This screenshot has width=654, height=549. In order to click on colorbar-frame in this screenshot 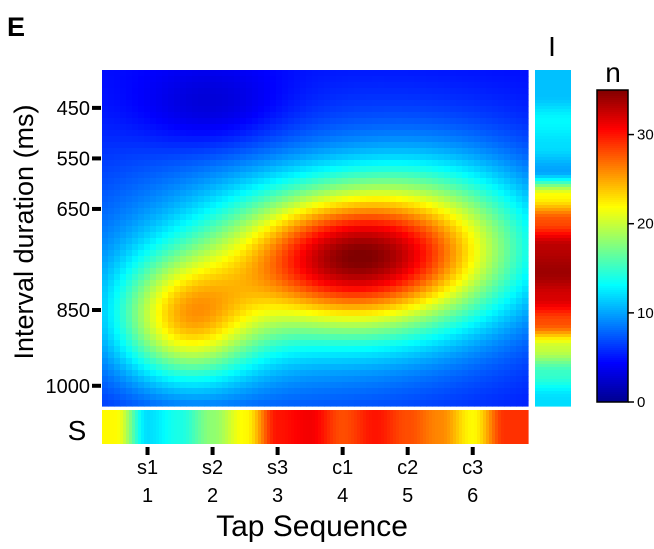, I will do `click(612, 246)`.